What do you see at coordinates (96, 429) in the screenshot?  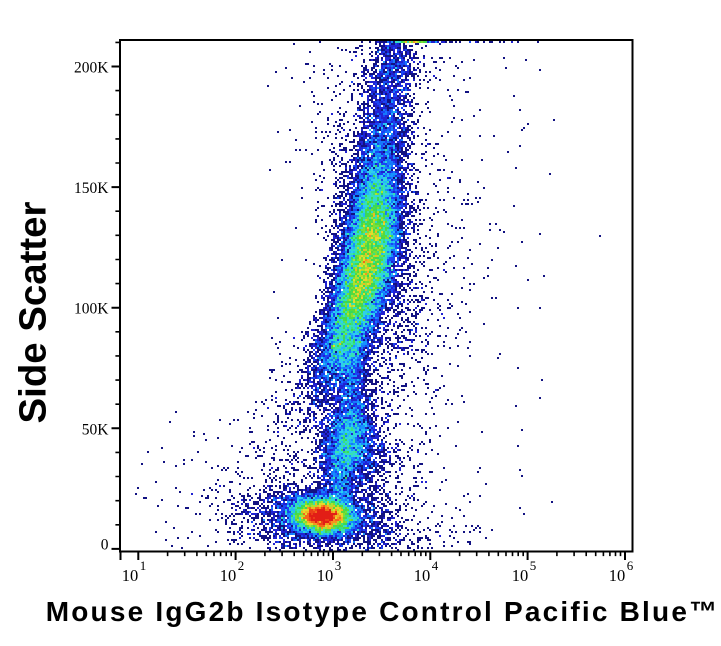 I see `svg-text: 50K` at bounding box center [96, 429].